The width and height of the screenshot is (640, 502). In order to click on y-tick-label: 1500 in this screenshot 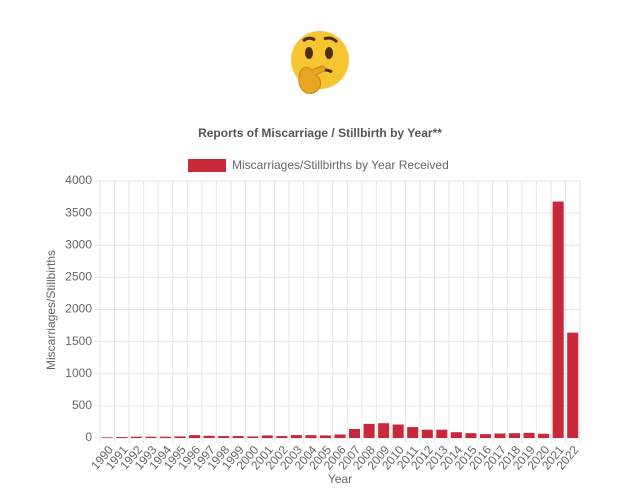, I will do `click(78, 341)`.